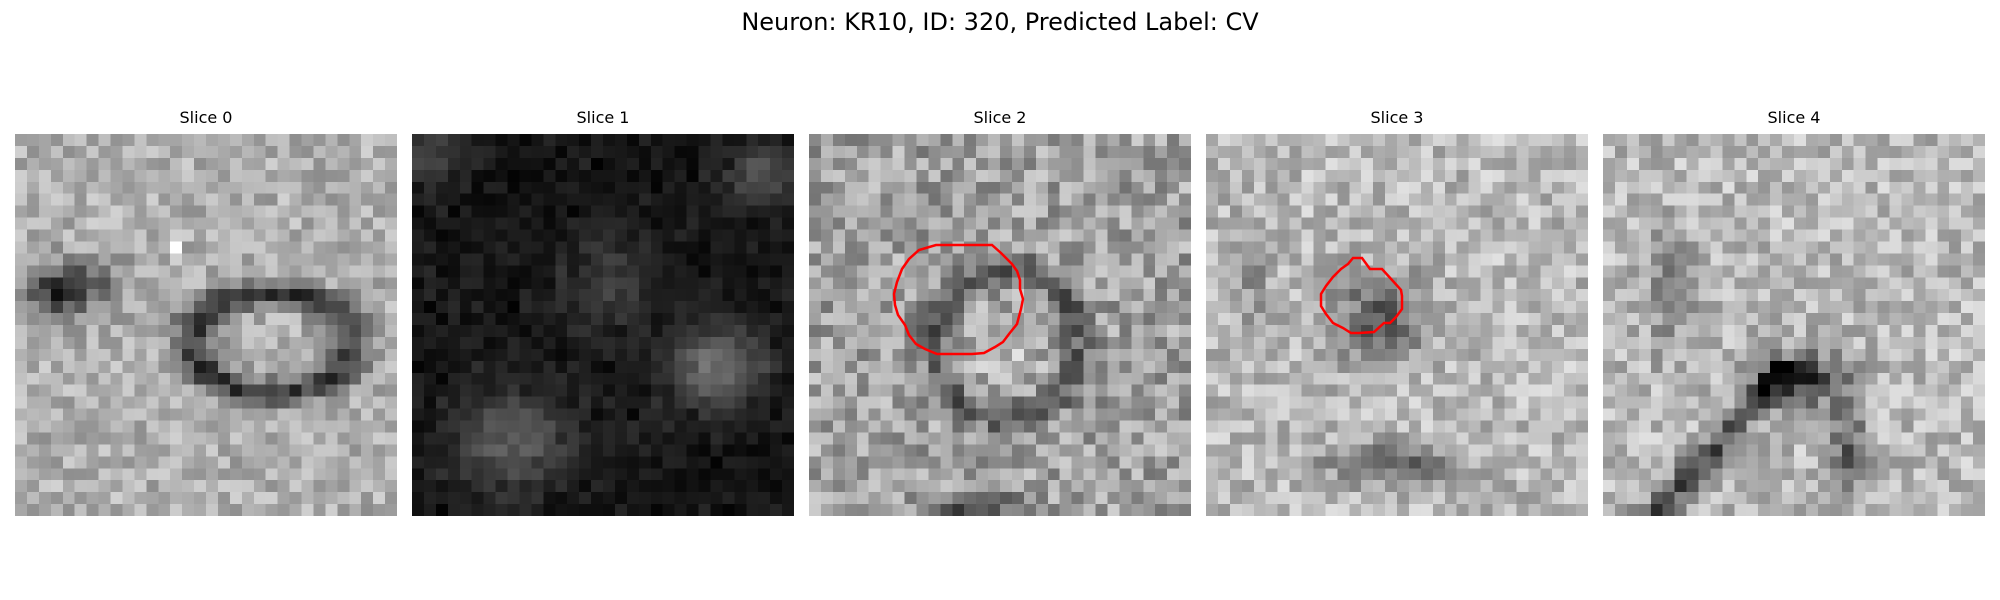  What do you see at coordinates (603, 117) in the screenshot?
I see `panel-title-slice-1: Slice 1` at bounding box center [603, 117].